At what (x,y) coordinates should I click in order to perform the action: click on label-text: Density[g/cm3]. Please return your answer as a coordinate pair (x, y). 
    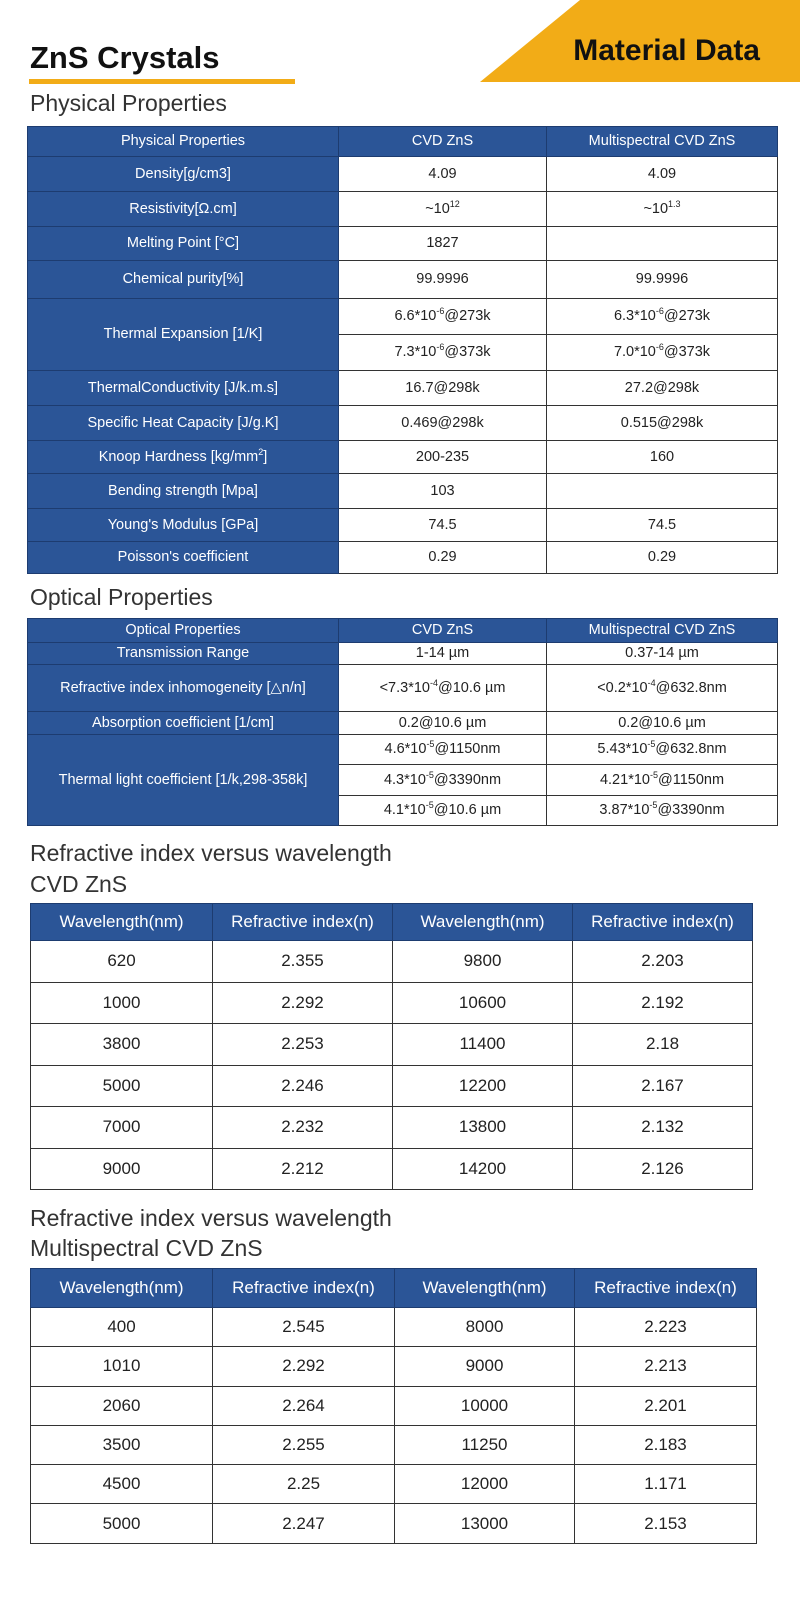
    Looking at the image, I should click on (183, 173).